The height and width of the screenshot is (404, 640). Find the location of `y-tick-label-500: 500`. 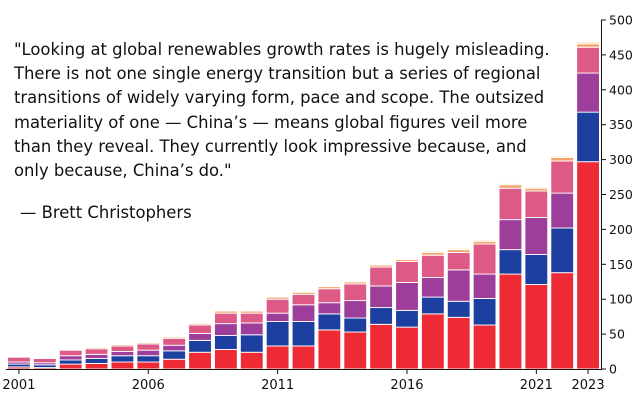

y-tick-label-500: 500 is located at coordinates (621, 20).